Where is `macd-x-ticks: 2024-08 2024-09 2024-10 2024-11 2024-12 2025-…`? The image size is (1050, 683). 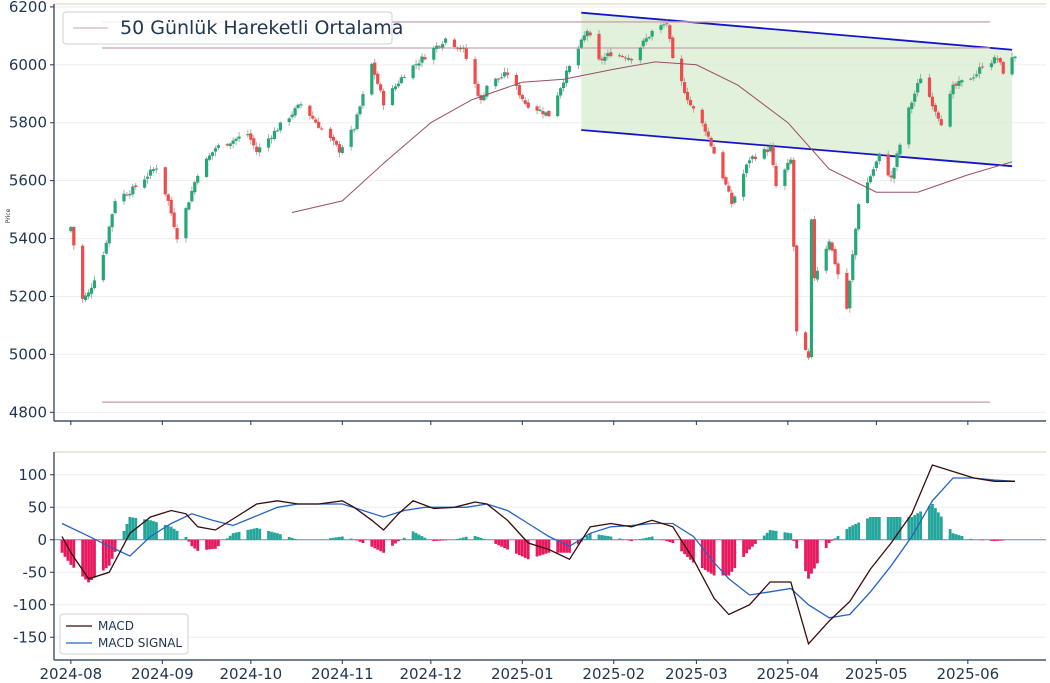
macd-x-ticks: 2024-08 2024-09 2024-10 2024-11 2024-12 2025-… is located at coordinates (519, 671).